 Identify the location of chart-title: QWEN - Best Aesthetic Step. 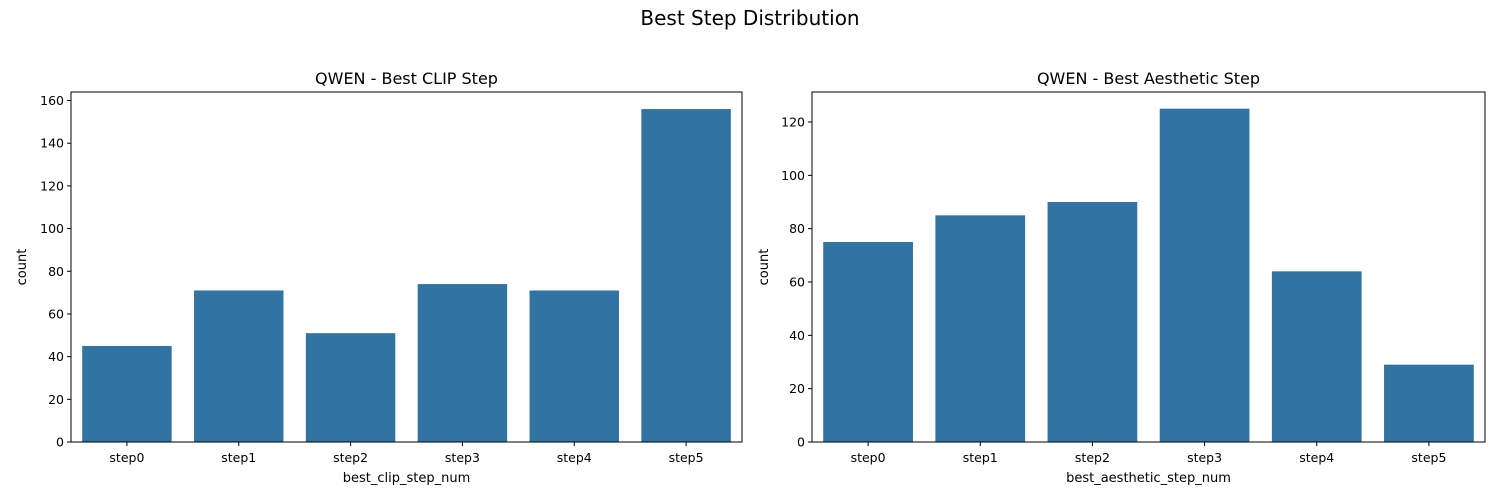
(1148, 78).